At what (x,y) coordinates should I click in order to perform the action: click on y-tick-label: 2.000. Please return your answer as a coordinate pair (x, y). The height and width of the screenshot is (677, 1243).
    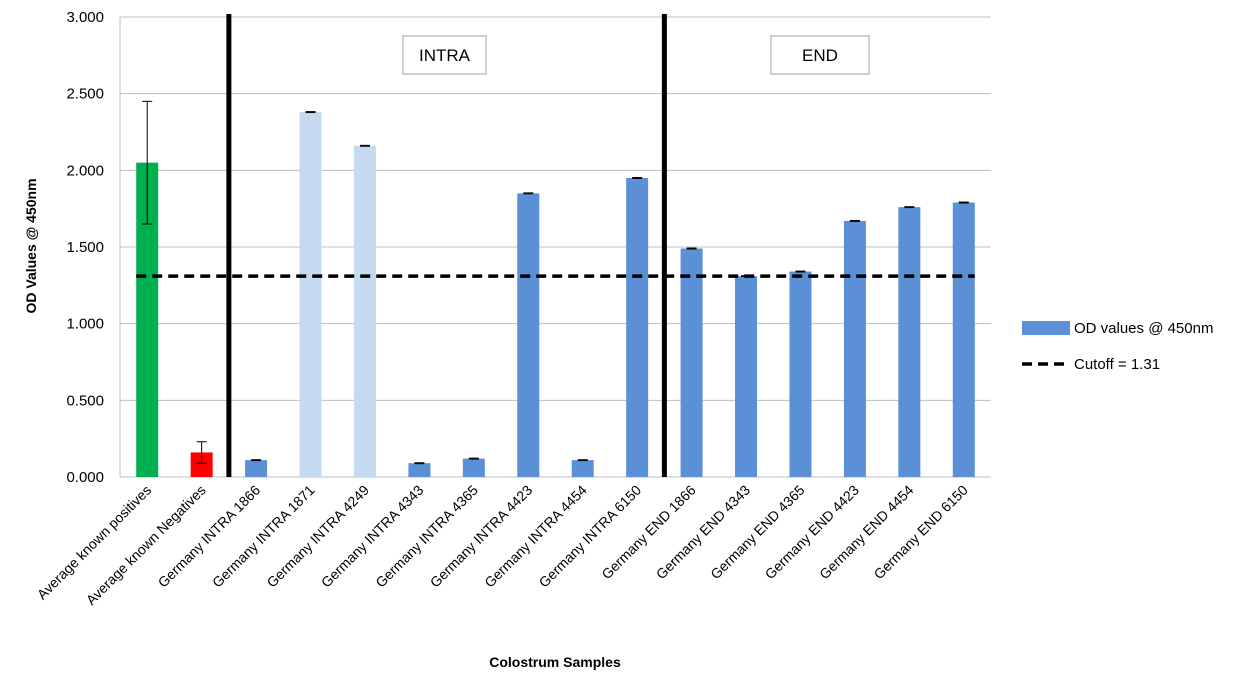
    Looking at the image, I should click on (85, 170).